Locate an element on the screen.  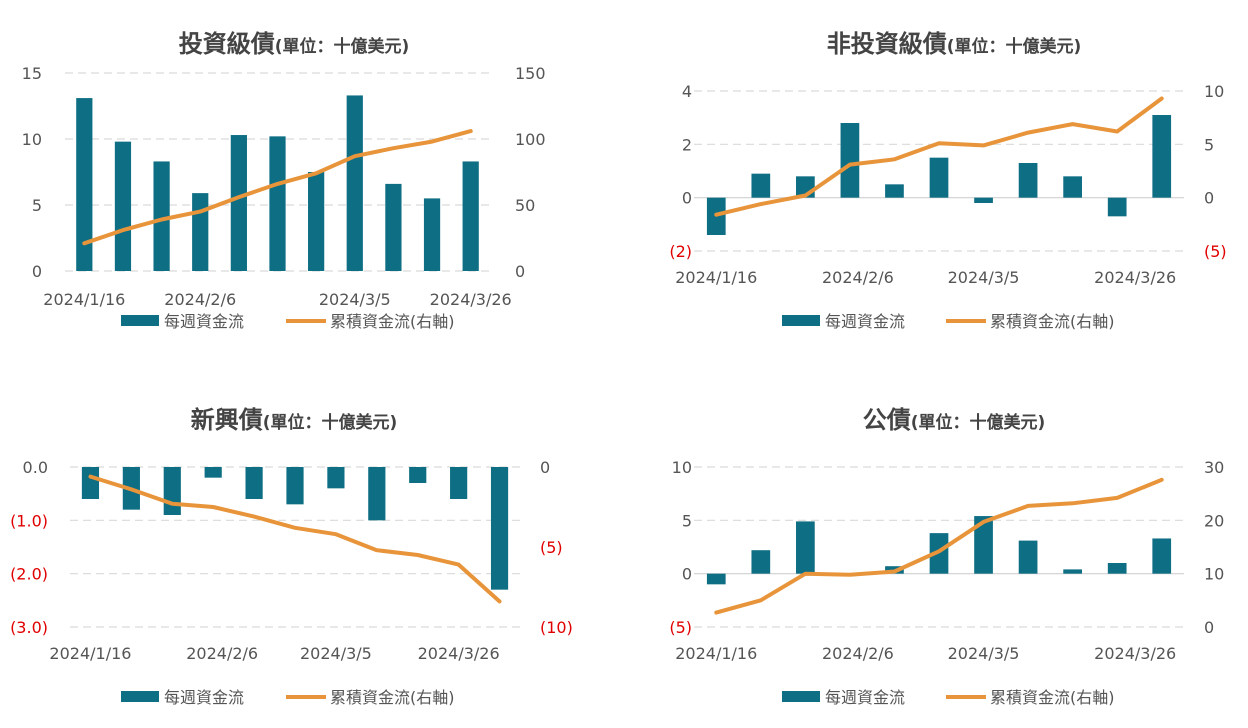
right-tick-label: 50 is located at coordinates (525, 205).